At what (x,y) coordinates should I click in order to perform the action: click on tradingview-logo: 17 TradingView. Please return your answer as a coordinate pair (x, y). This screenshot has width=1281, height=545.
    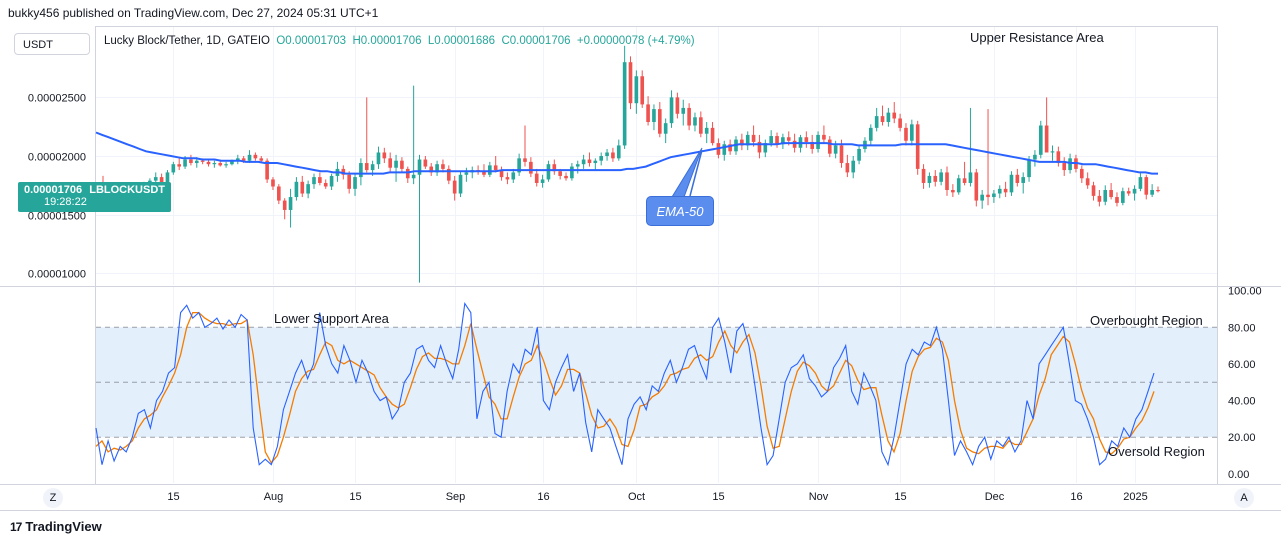
    Looking at the image, I should click on (56, 526).